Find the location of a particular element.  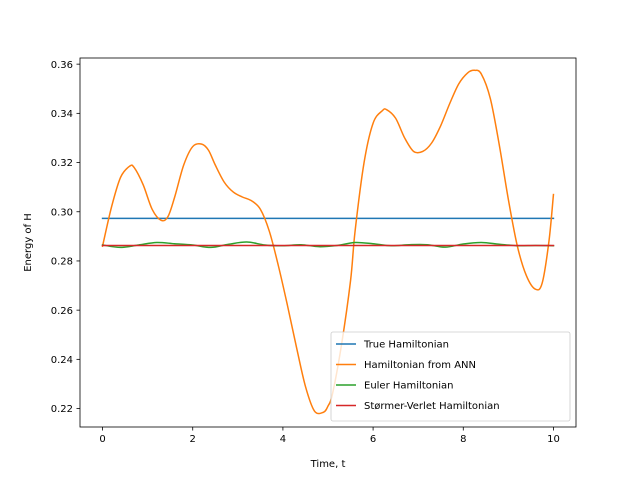

legend-label: Hamiltonian from ANN is located at coordinates (420, 365).